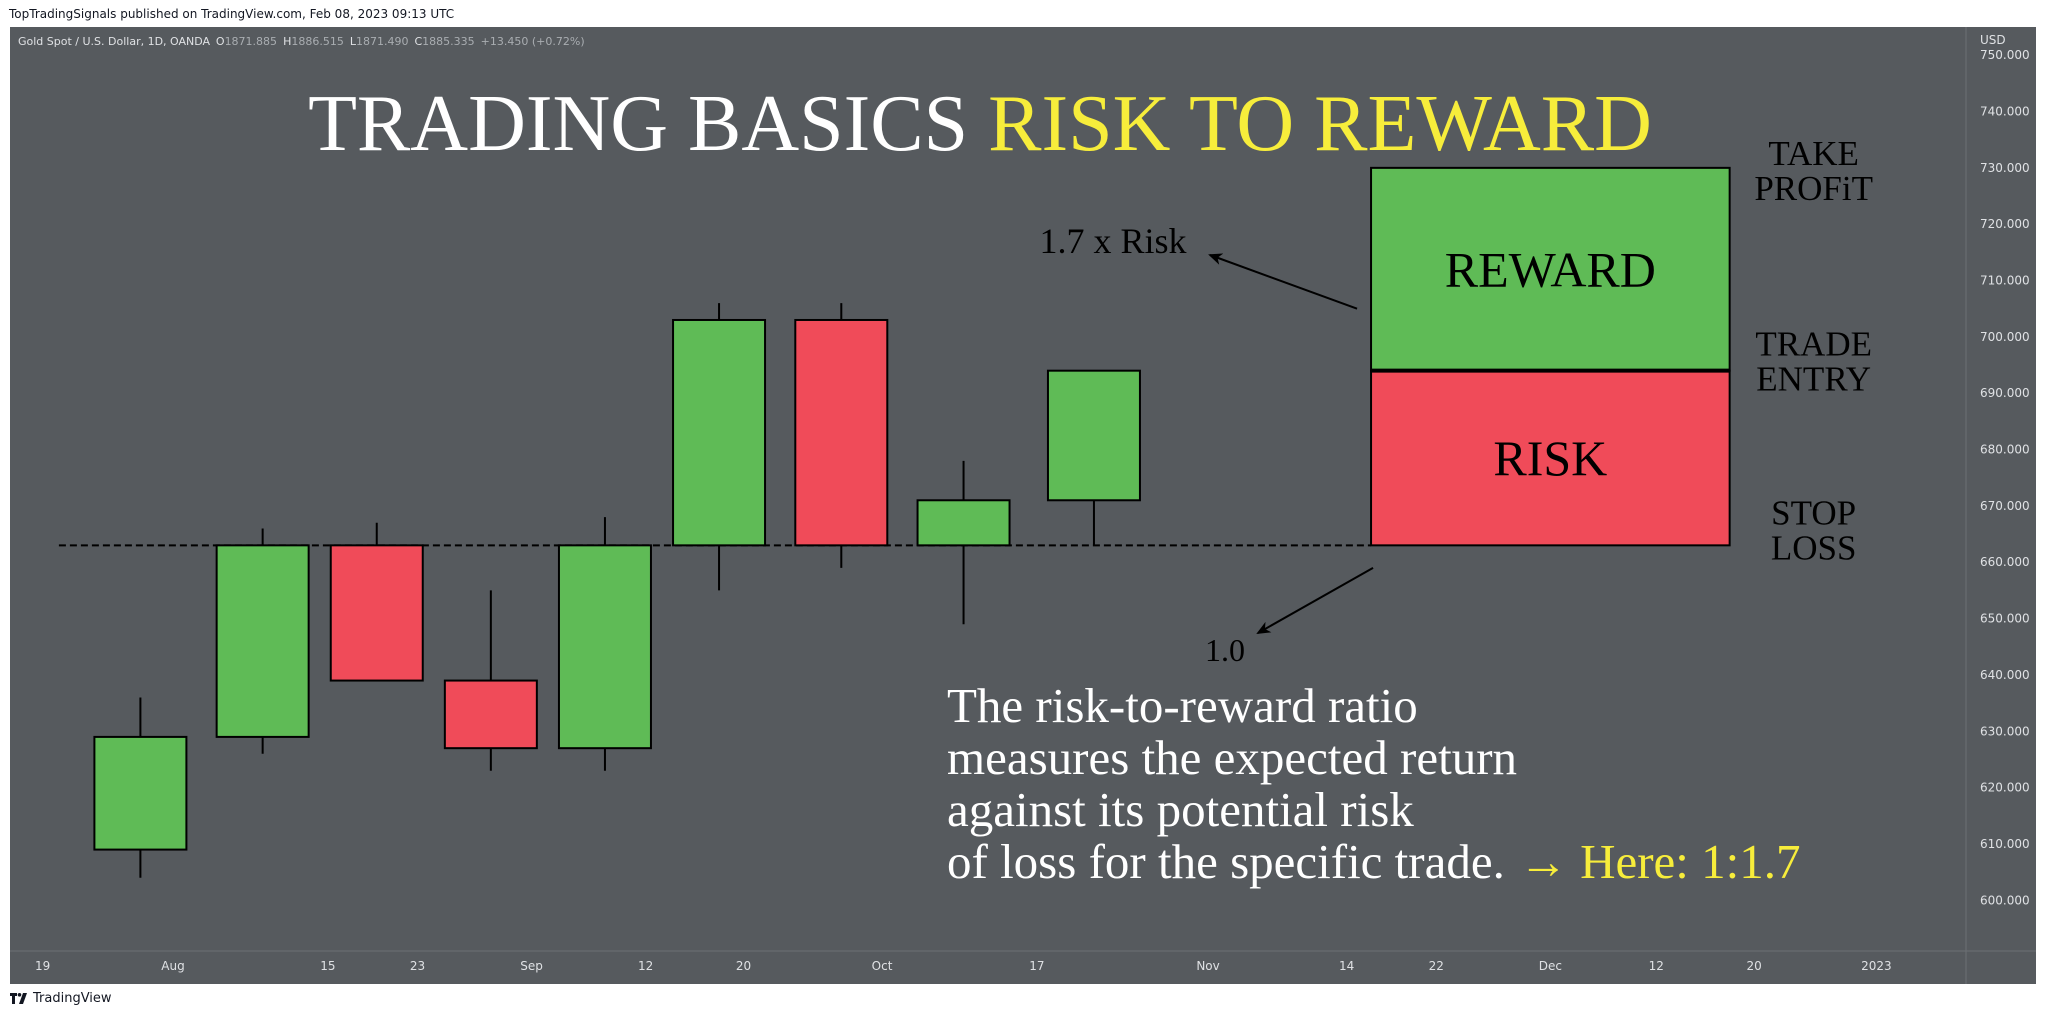 Image resolution: width=2047 pixels, height=1015 pixels. I want to click on symbol-instrument: Gold Spot / U.S. Dollar, 1D, OANDA, so click(114, 41).